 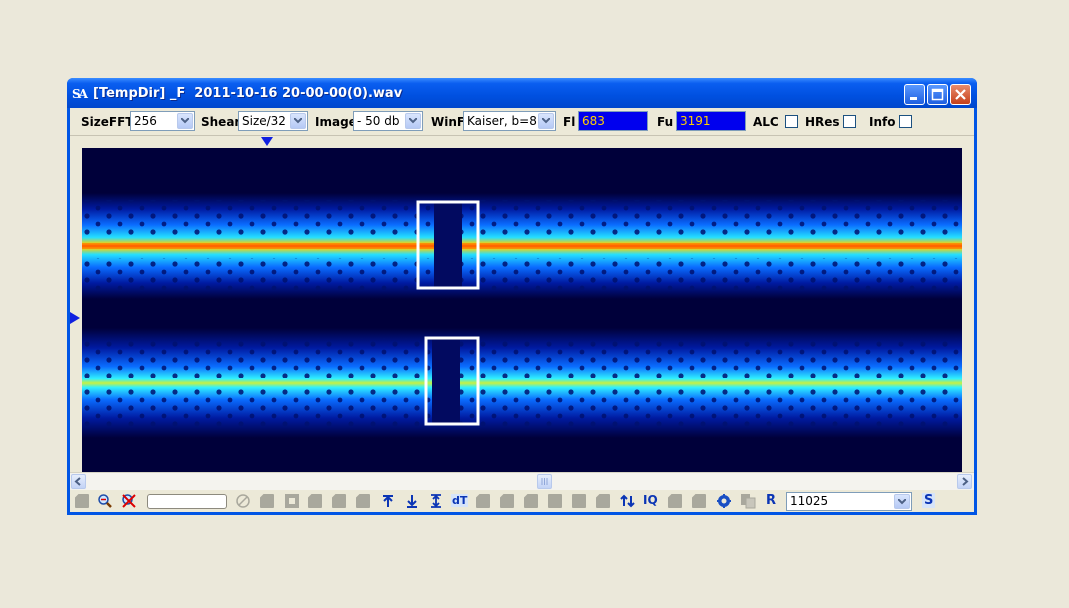 What do you see at coordinates (522, 481) in the screenshot?
I see `horizontal-scrollbar` at bounding box center [522, 481].